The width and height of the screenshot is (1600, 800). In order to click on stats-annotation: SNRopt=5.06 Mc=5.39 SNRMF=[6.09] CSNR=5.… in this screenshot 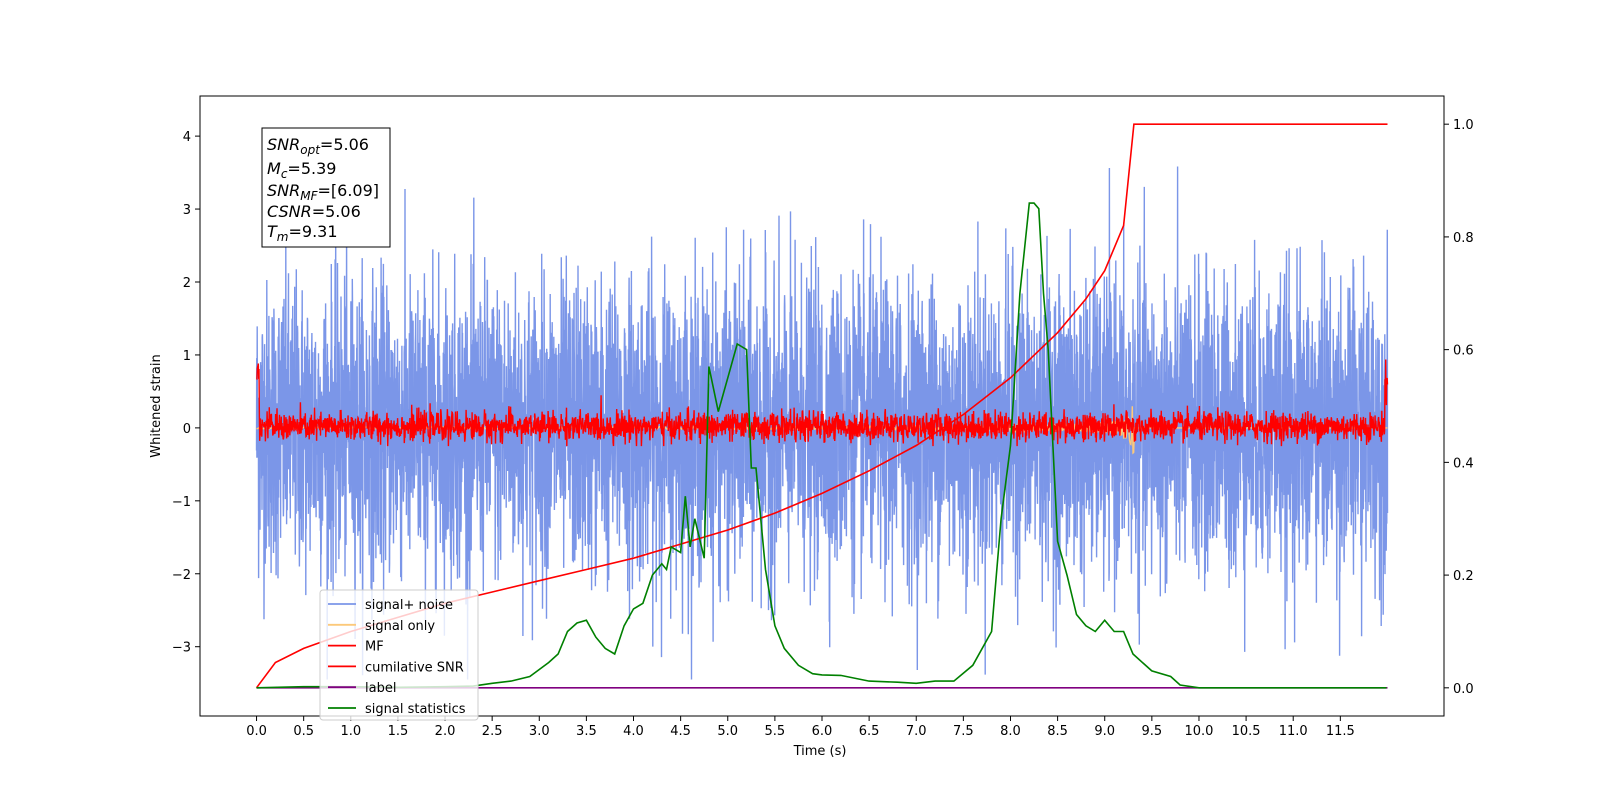, I will do `click(326, 187)`.